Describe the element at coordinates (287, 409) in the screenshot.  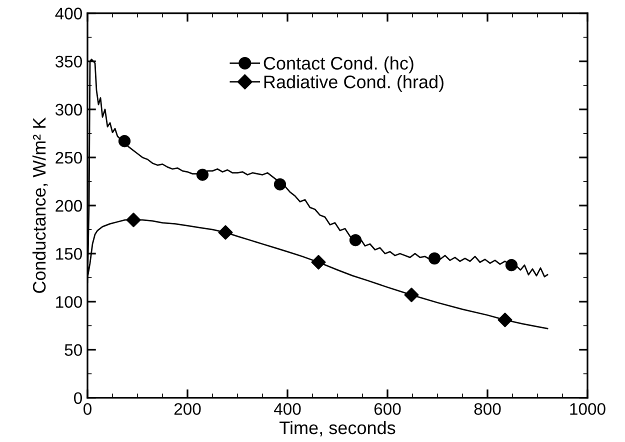
I see `x-tick-label: 400` at that location.